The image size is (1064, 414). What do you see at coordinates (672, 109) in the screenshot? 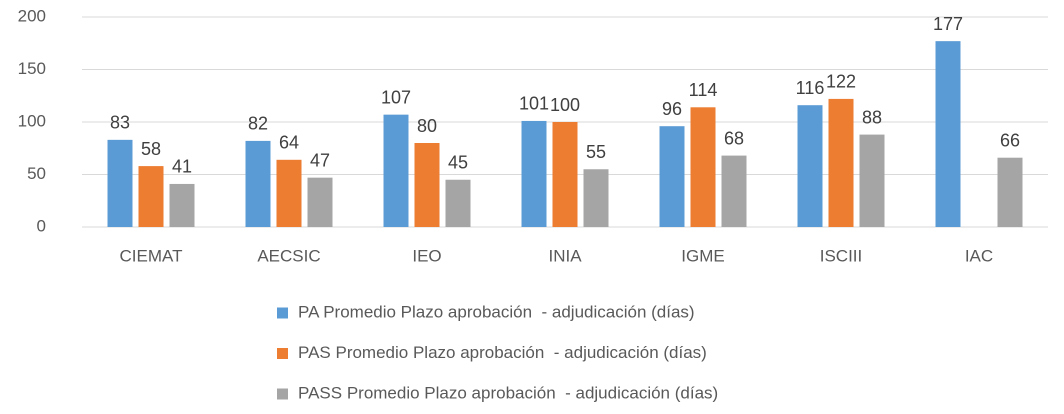
I see `data-label: 96` at bounding box center [672, 109].